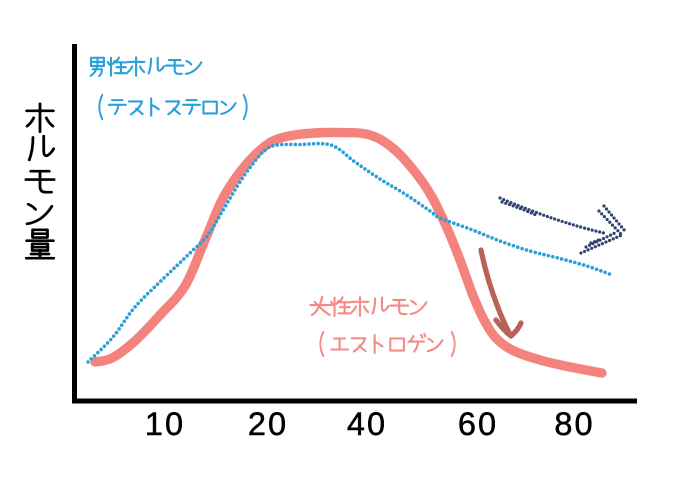 The image size is (679, 480). I want to click on svg-text: 10, so click(165, 424).